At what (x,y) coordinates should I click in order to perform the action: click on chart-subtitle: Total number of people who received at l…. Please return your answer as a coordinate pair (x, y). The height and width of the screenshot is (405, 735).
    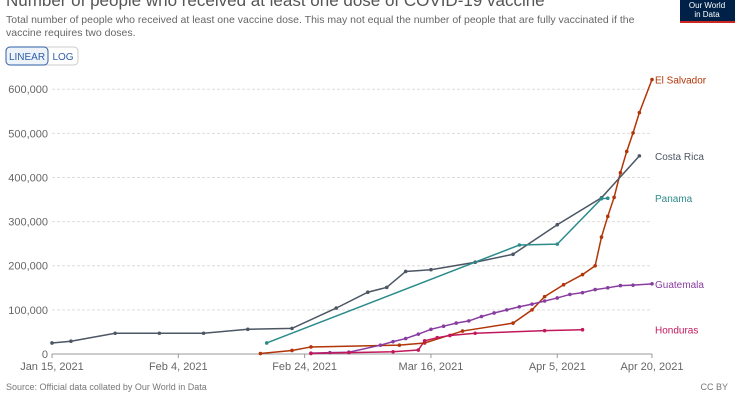
    Looking at the image, I should click on (320, 26).